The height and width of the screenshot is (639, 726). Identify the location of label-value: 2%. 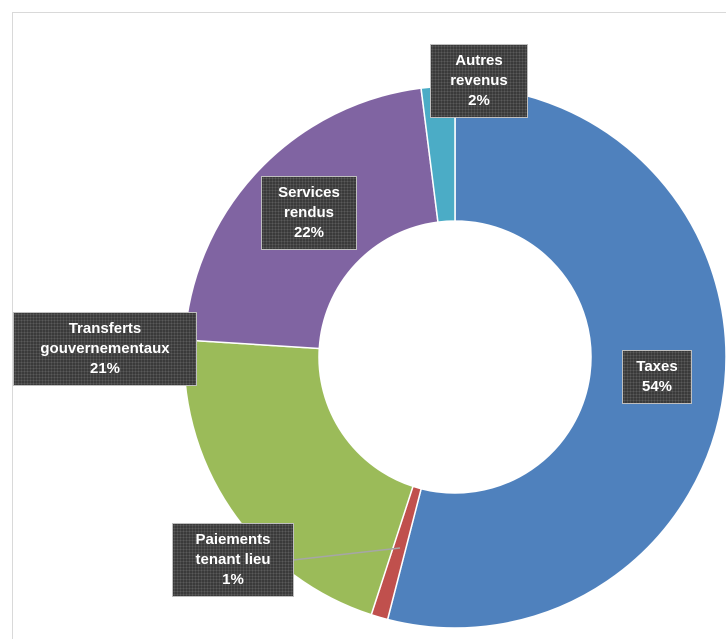
(479, 100).